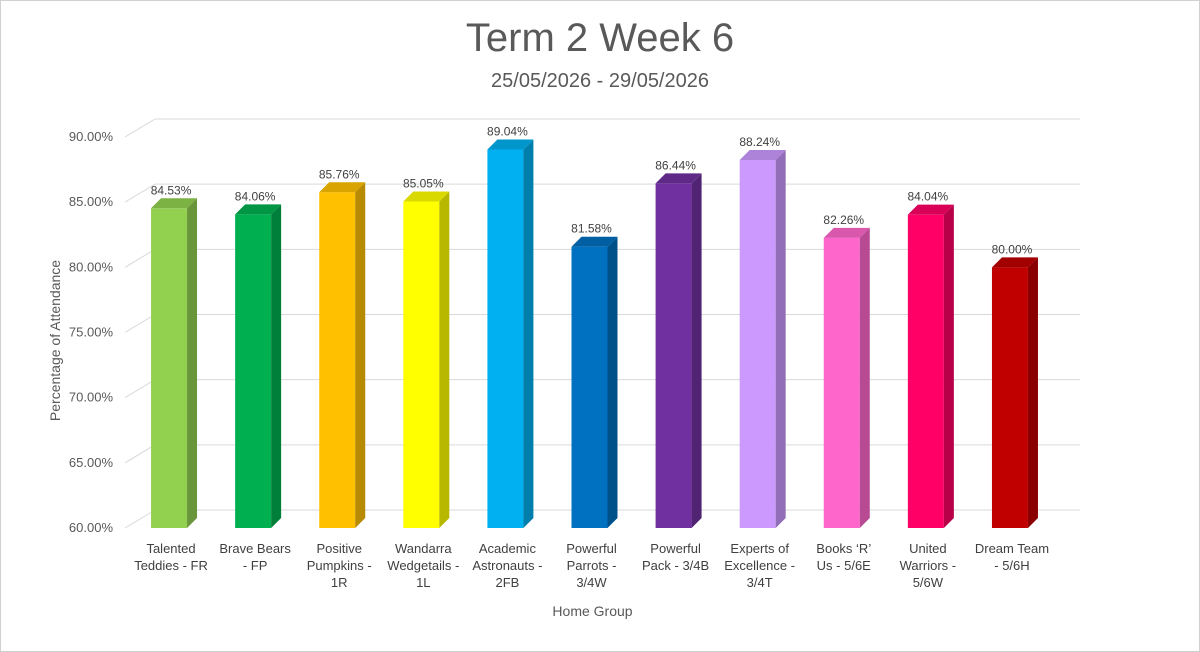 The height and width of the screenshot is (652, 1200). I want to click on data-label: 84.53%, so click(171, 190).